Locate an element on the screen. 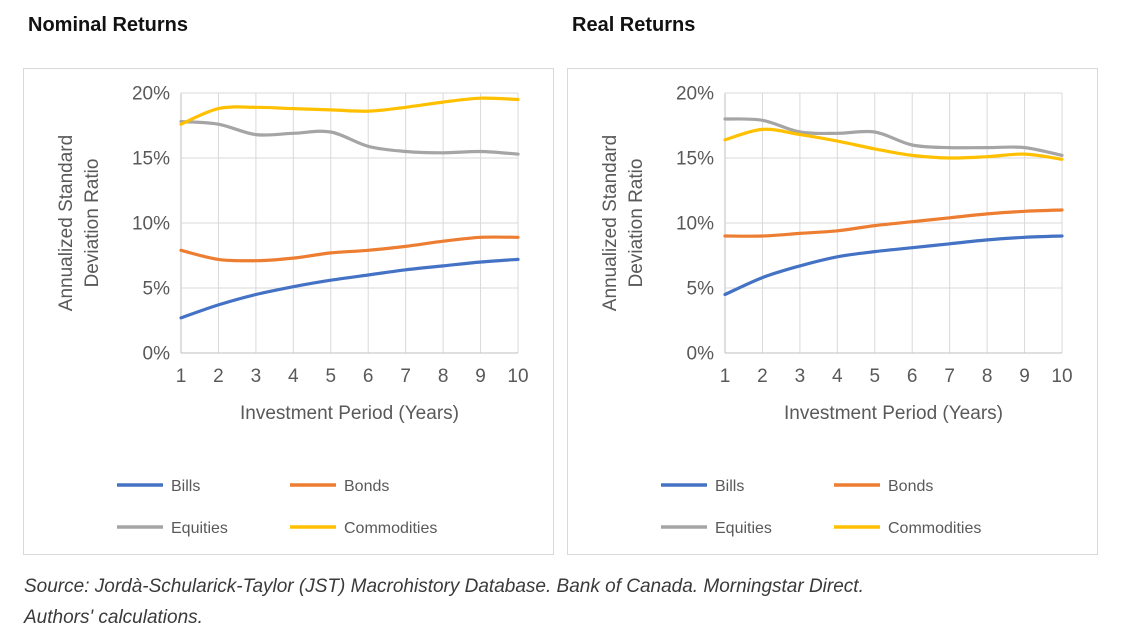 The image size is (1124, 642). chart-title-real: Real Returns is located at coordinates (634, 25).